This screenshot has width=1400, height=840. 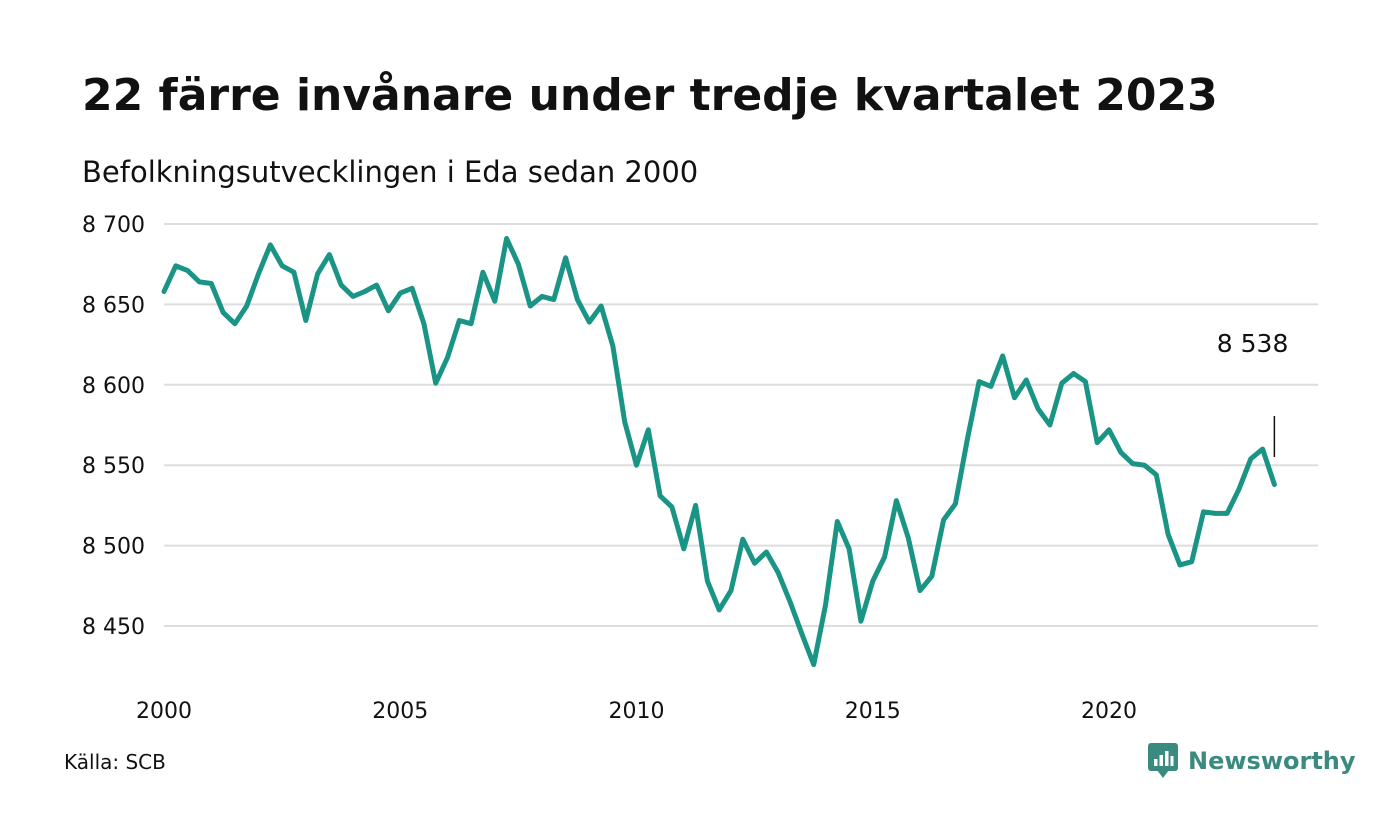 I want to click on brand-name: Newsworthy, so click(x=1272, y=761).